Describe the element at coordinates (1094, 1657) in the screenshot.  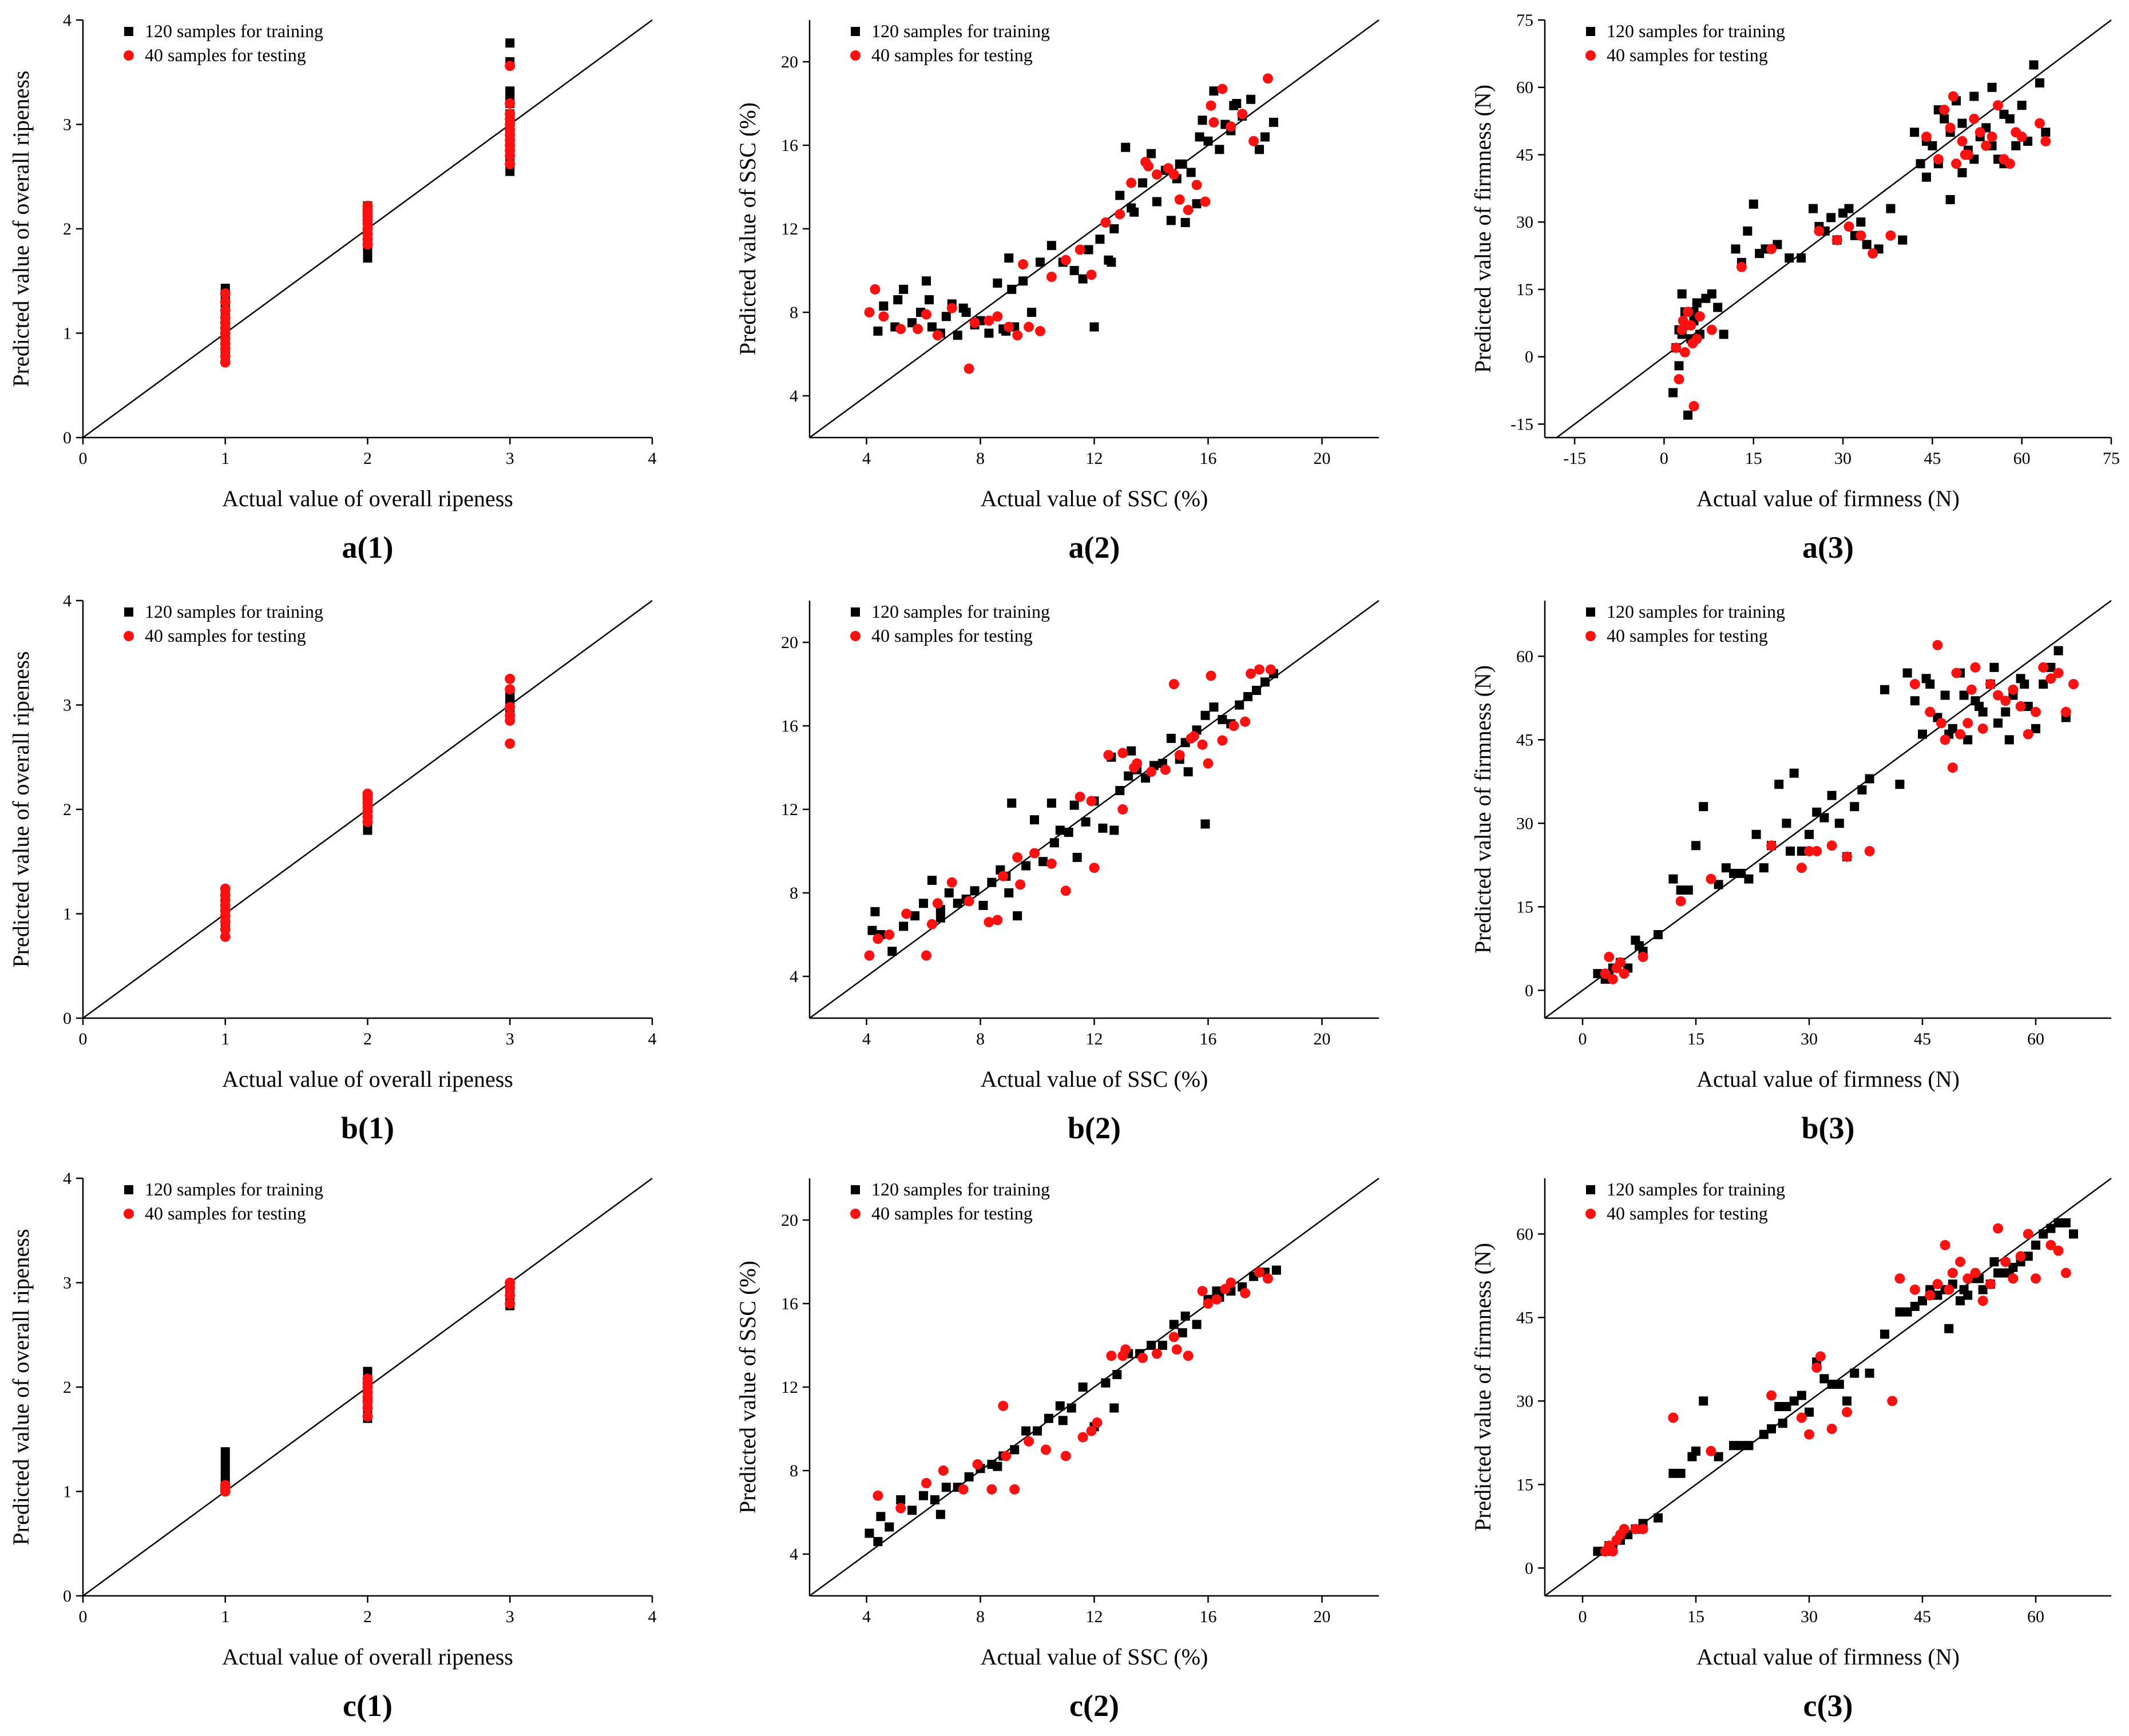
I see `x-axis-title: Actual value of SSC (%)` at that location.